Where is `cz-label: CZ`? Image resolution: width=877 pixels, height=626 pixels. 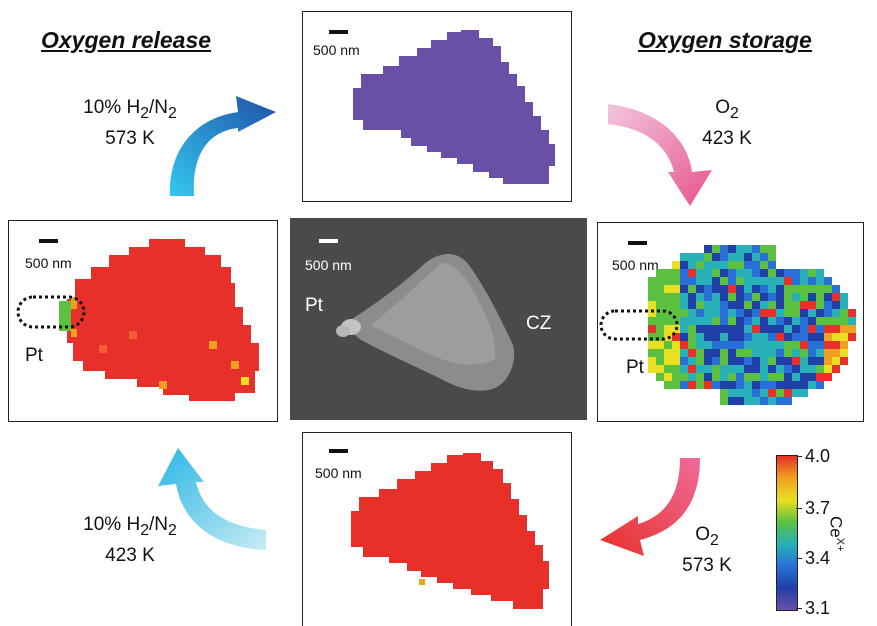
cz-label: CZ is located at coordinates (539, 323).